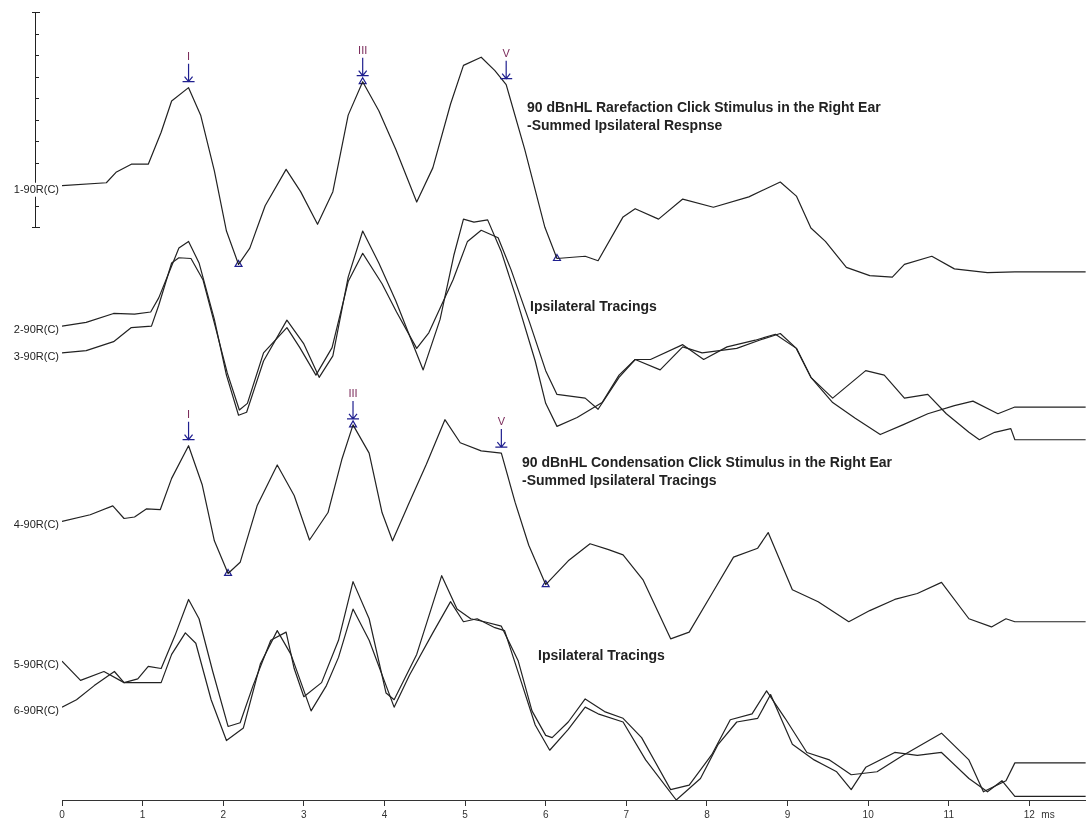 The height and width of the screenshot is (826, 1091). I want to click on x-tick-label: 5, so click(465, 814).